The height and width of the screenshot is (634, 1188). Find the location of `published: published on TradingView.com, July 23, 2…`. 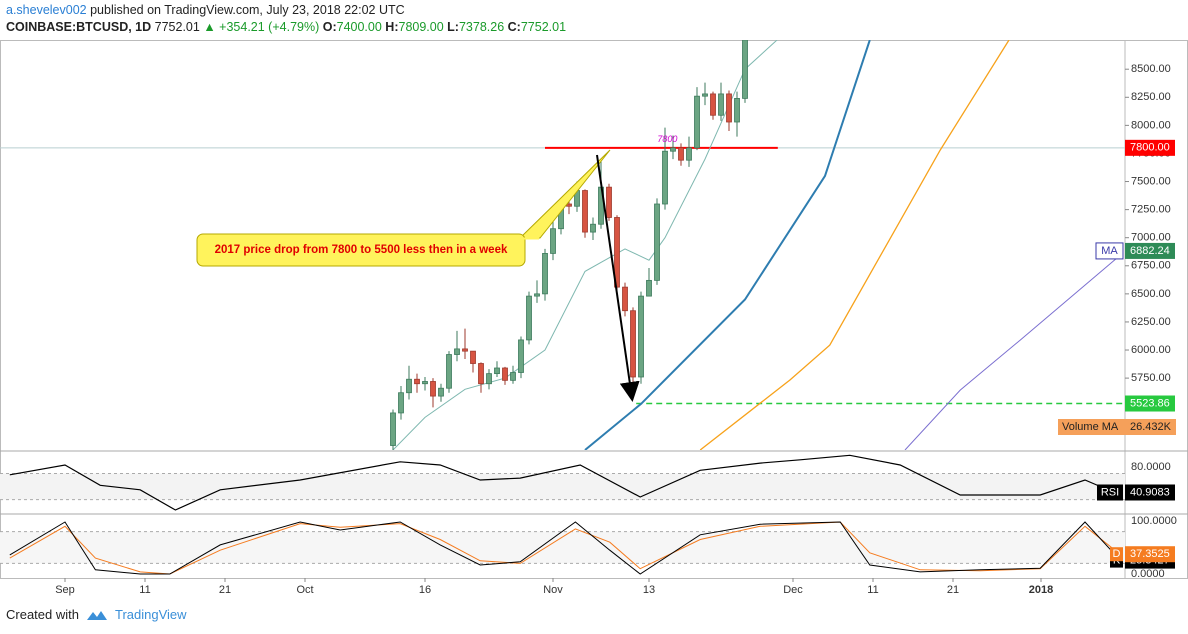

published: published on TradingView.com, July 23, 2… is located at coordinates (247, 10).